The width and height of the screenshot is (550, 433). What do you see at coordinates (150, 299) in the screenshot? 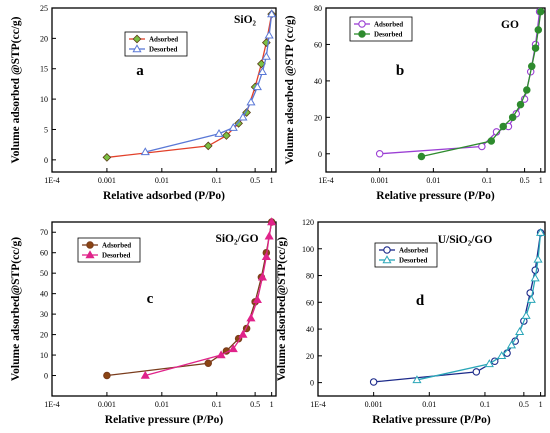
I see `panel-letter: c` at bounding box center [150, 299].